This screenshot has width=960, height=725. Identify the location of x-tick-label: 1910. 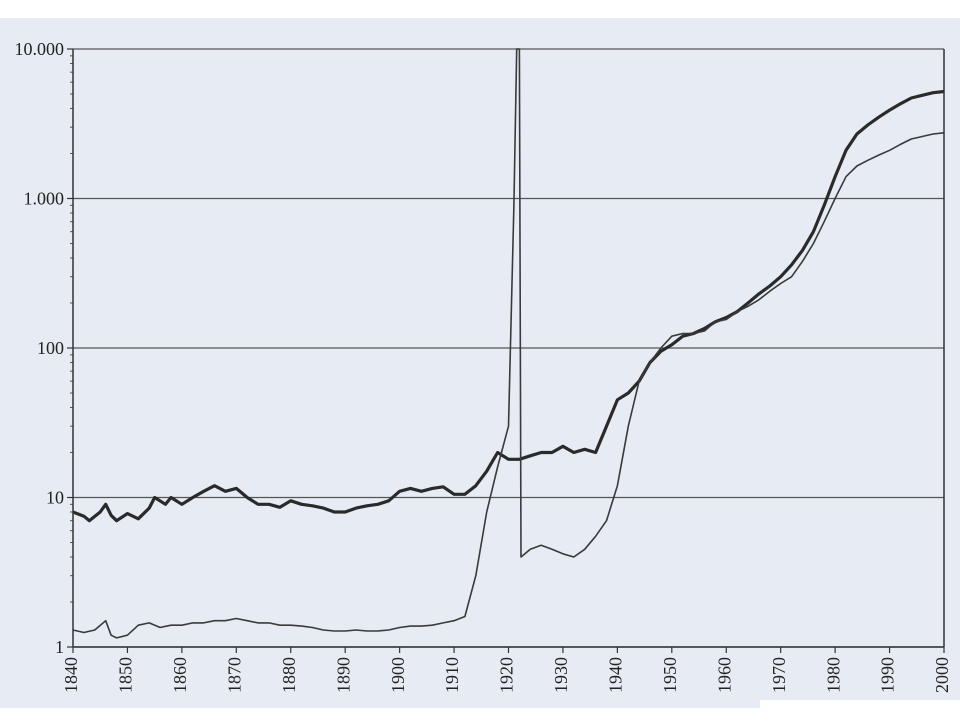
(452, 675).